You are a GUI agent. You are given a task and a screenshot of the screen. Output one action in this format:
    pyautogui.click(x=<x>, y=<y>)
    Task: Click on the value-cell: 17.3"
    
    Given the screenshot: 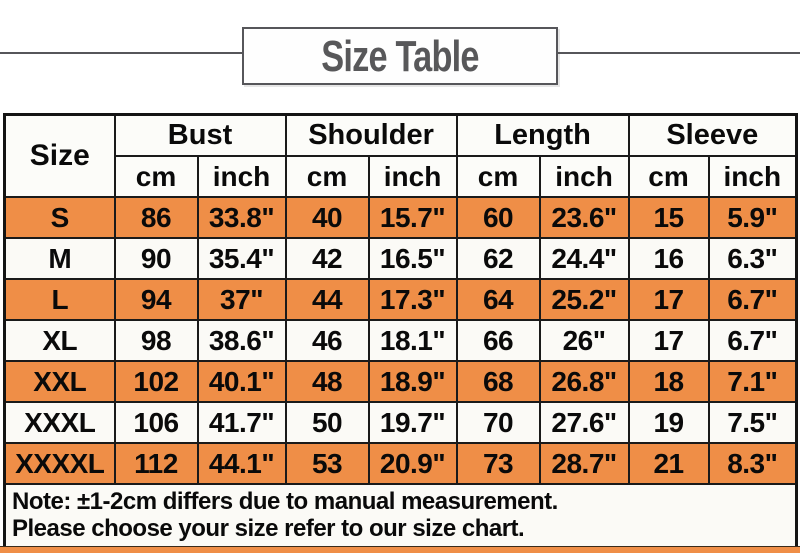 What is the action you would take?
    pyautogui.click(x=412, y=299)
    